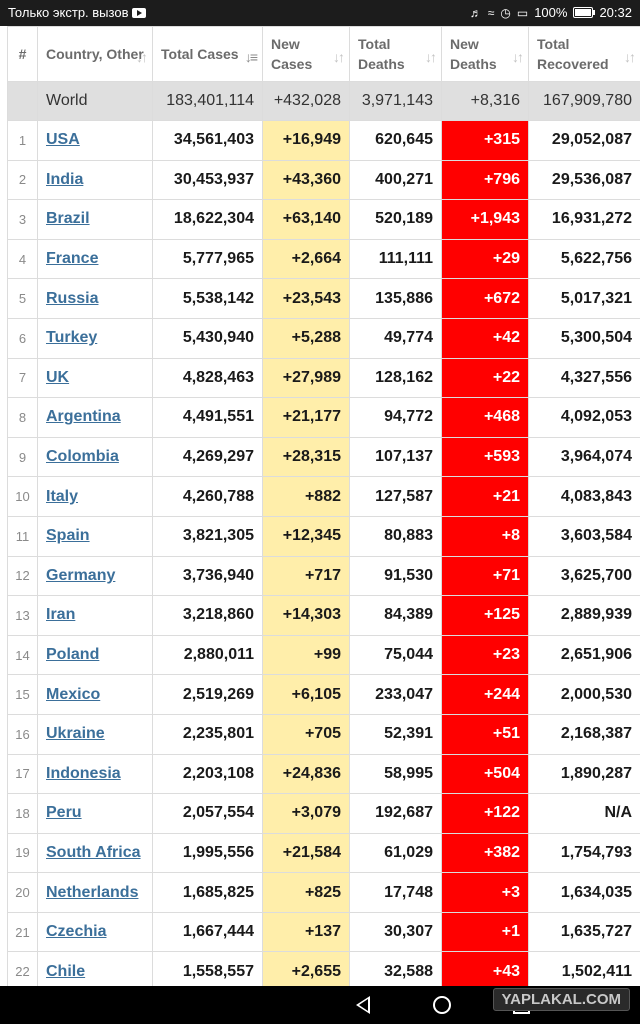 The width and height of the screenshot is (640, 1024). Describe the element at coordinates (485, 54) in the screenshot. I see `header-new-deaths: New Deaths ↓↑` at that location.